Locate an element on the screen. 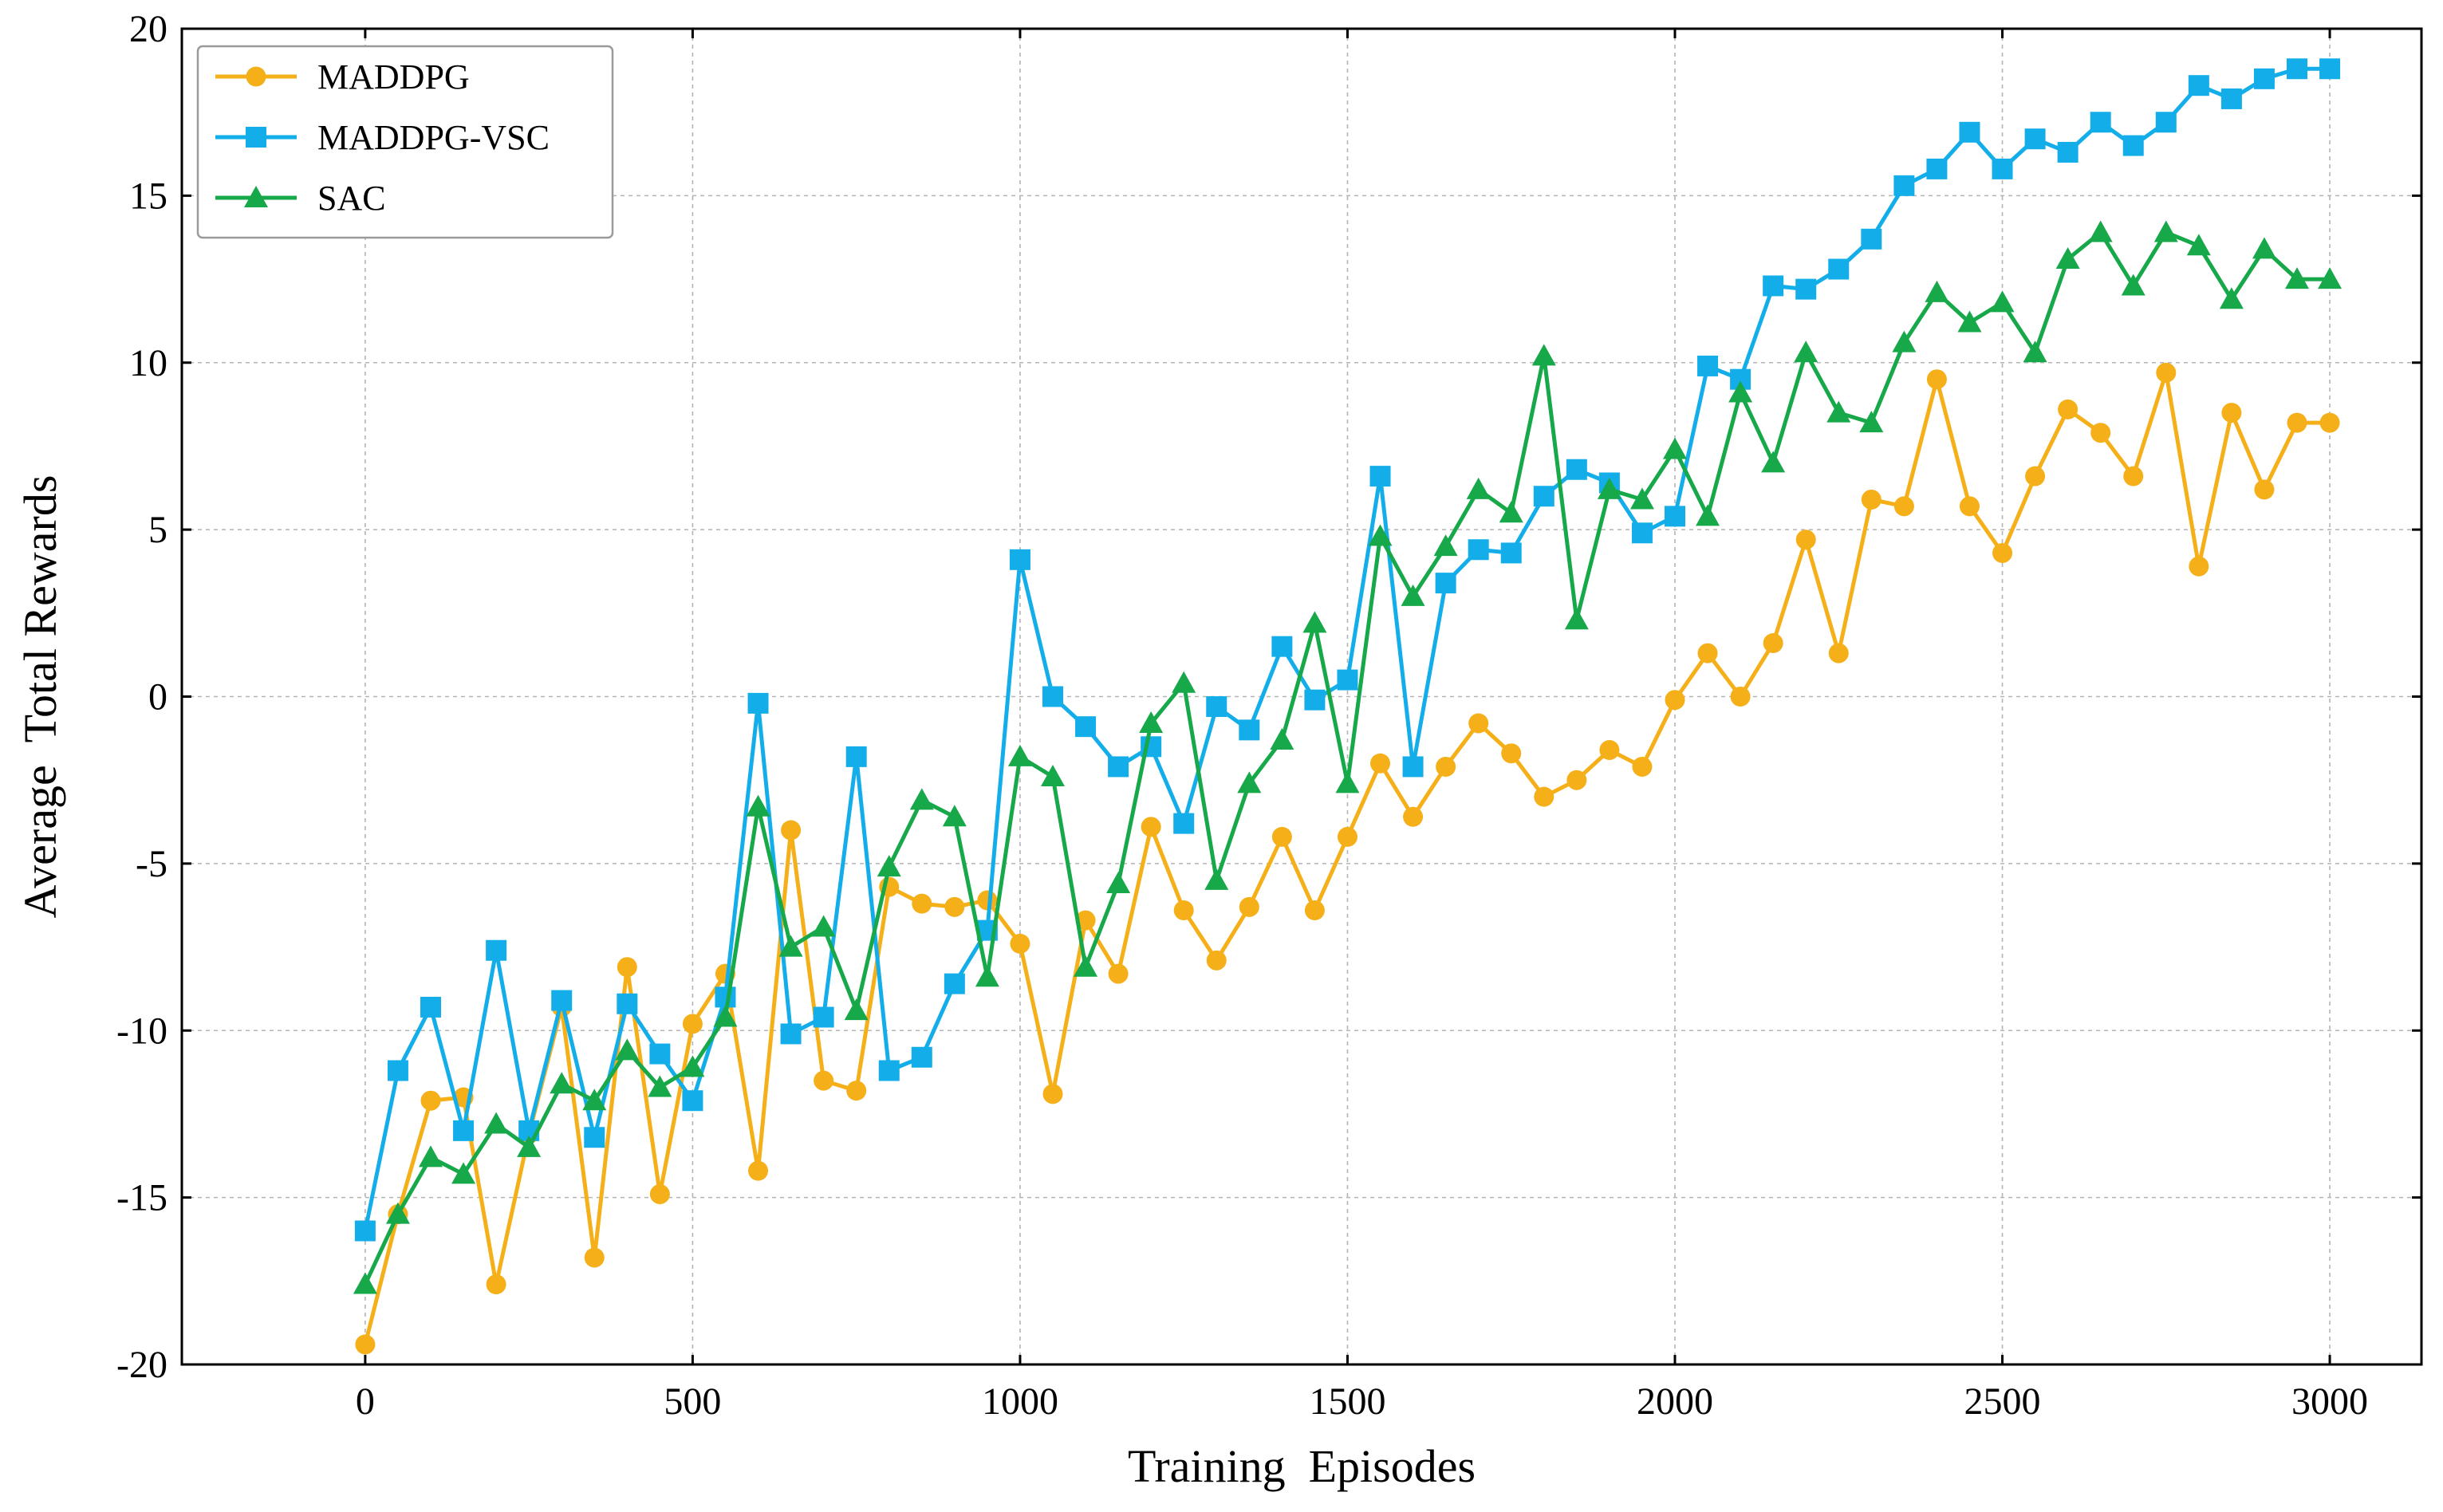 The height and width of the screenshot is (1512, 2443). y-tick-label: 10 is located at coordinates (148, 363).